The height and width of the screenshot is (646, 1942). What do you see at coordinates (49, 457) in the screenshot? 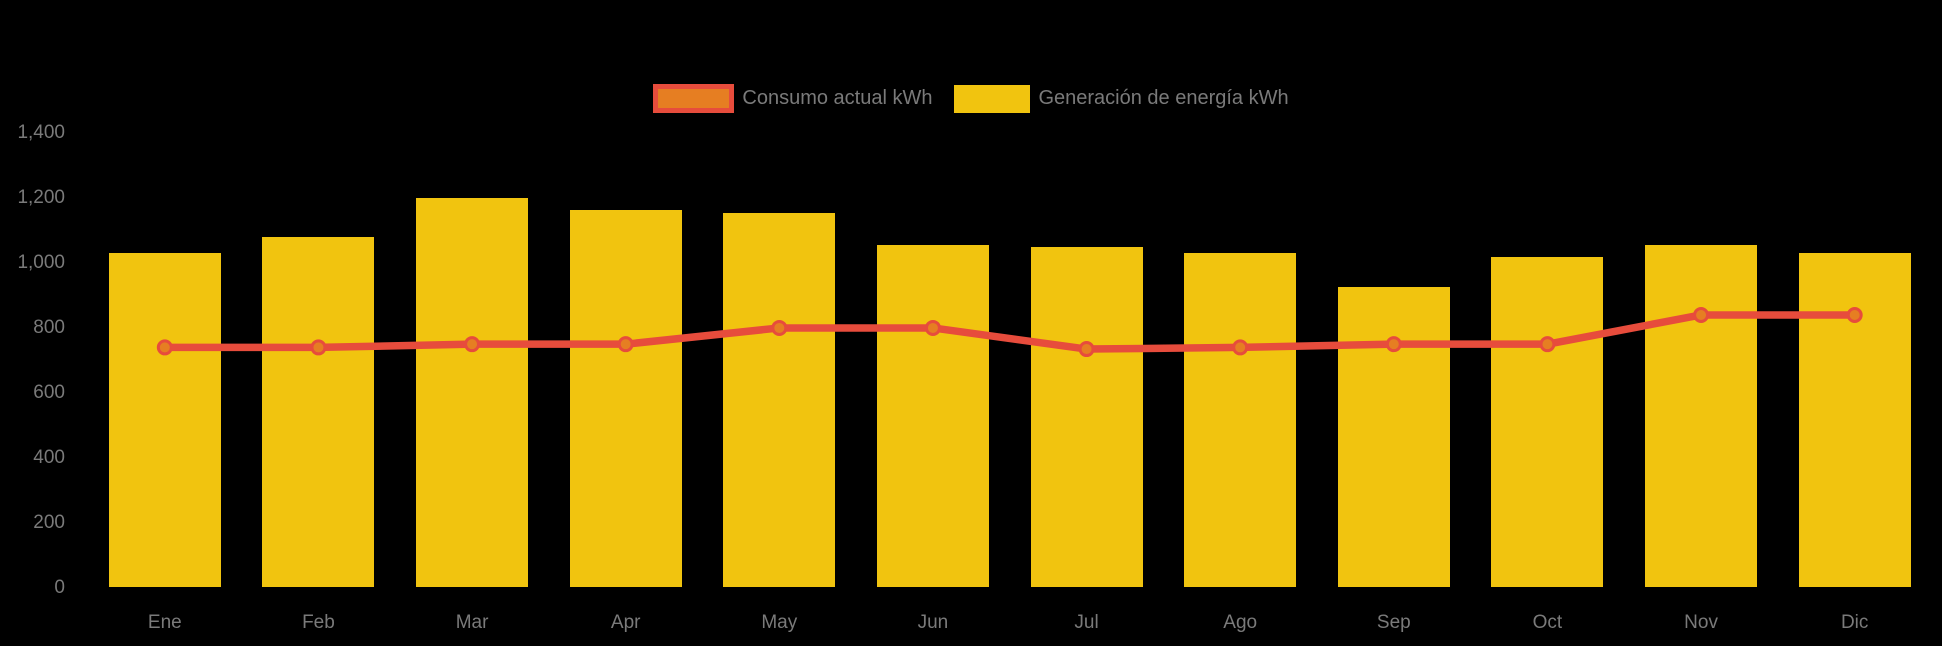
I see `y-axis-tick-label: 400` at bounding box center [49, 457].